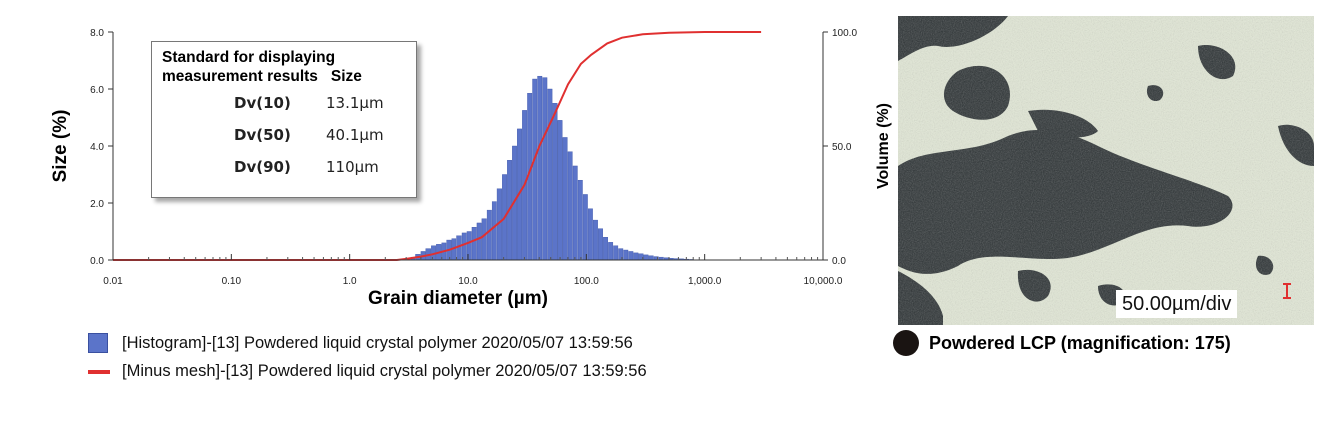 This screenshot has width=1338, height=421. I want to click on y-tick-label: 4.0, so click(97, 147).